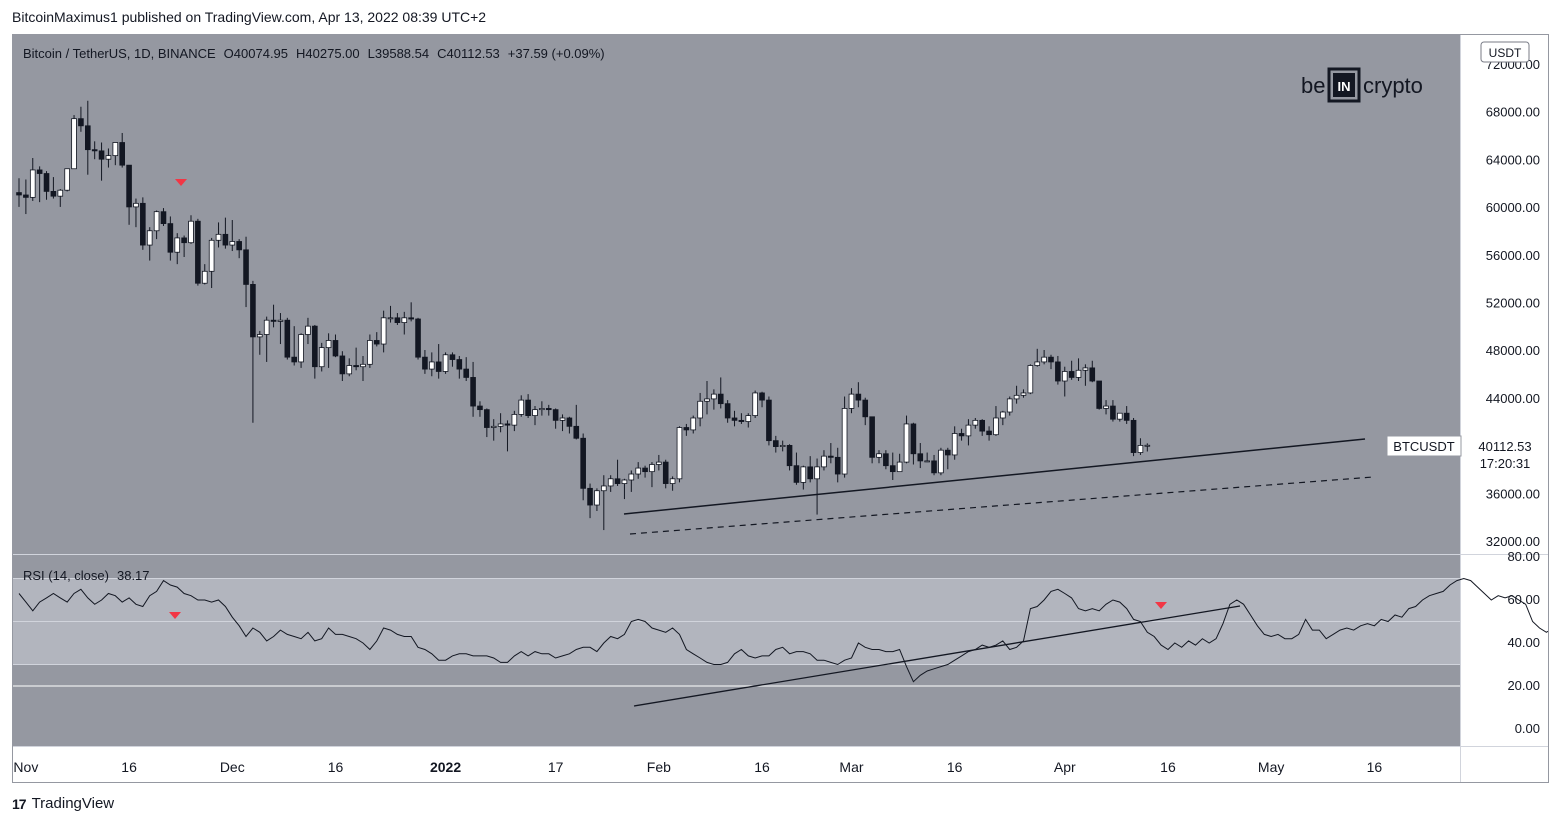 Image resolution: width=1561 pixels, height=827 pixels. What do you see at coordinates (1504, 446) in the screenshot?
I see `last-price: 40112.53` at bounding box center [1504, 446].